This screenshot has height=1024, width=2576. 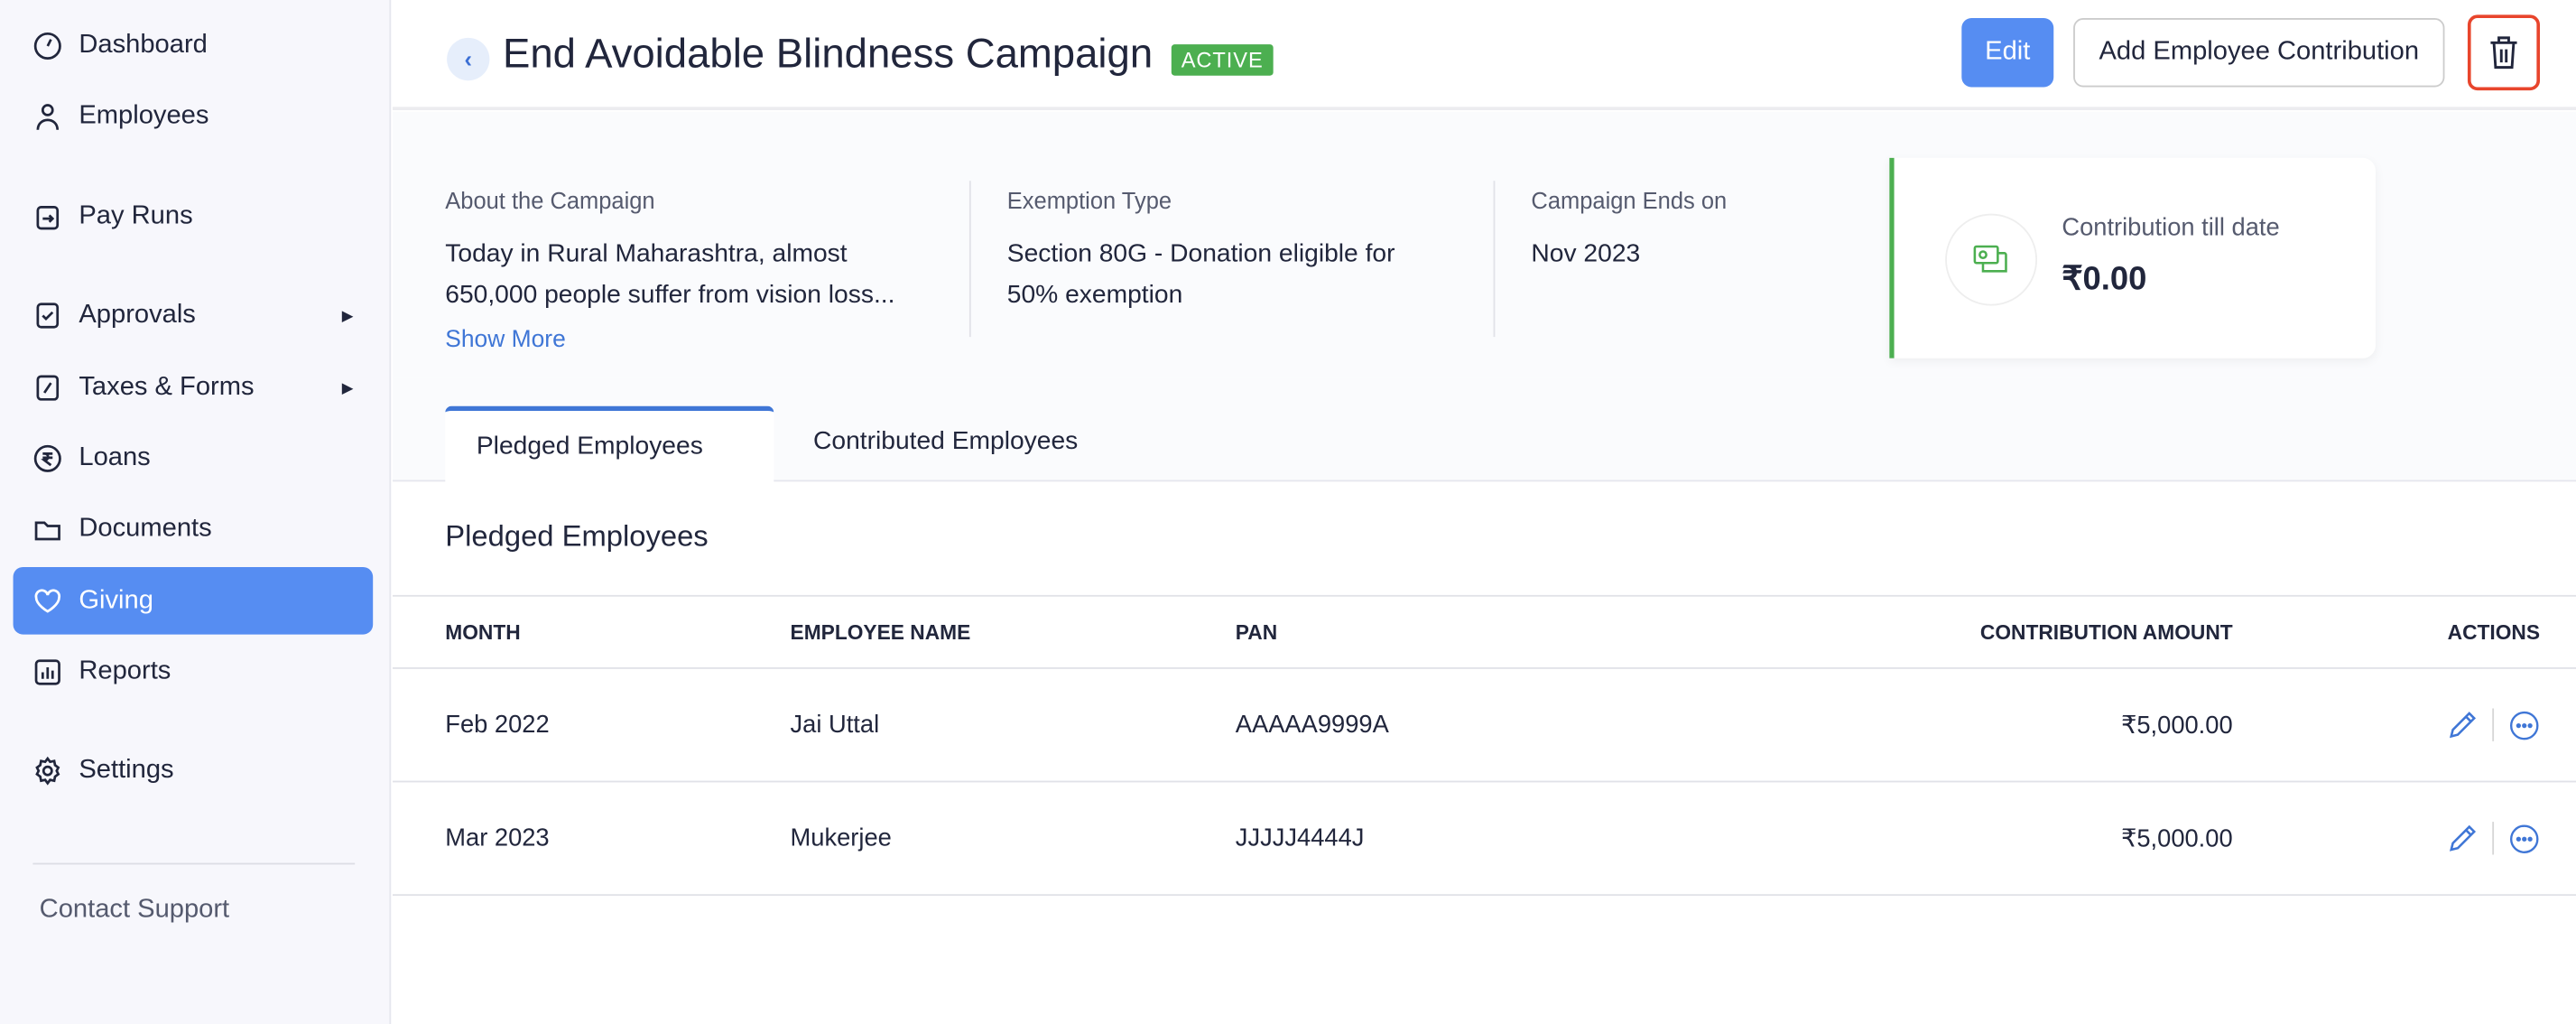 I want to click on sidebar-item-approvals: Approvals ▶, so click(x=194, y=316).